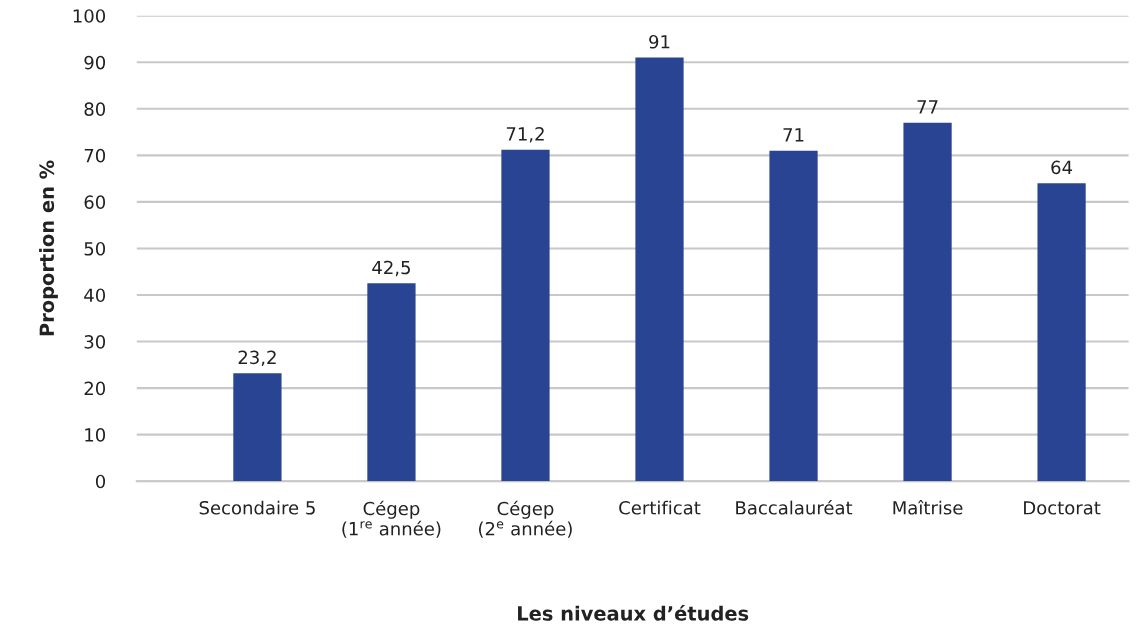  What do you see at coordinates (95, 248) in the screenshot?
I see `y-tick-label: 50` at bounding box center [95, 248].